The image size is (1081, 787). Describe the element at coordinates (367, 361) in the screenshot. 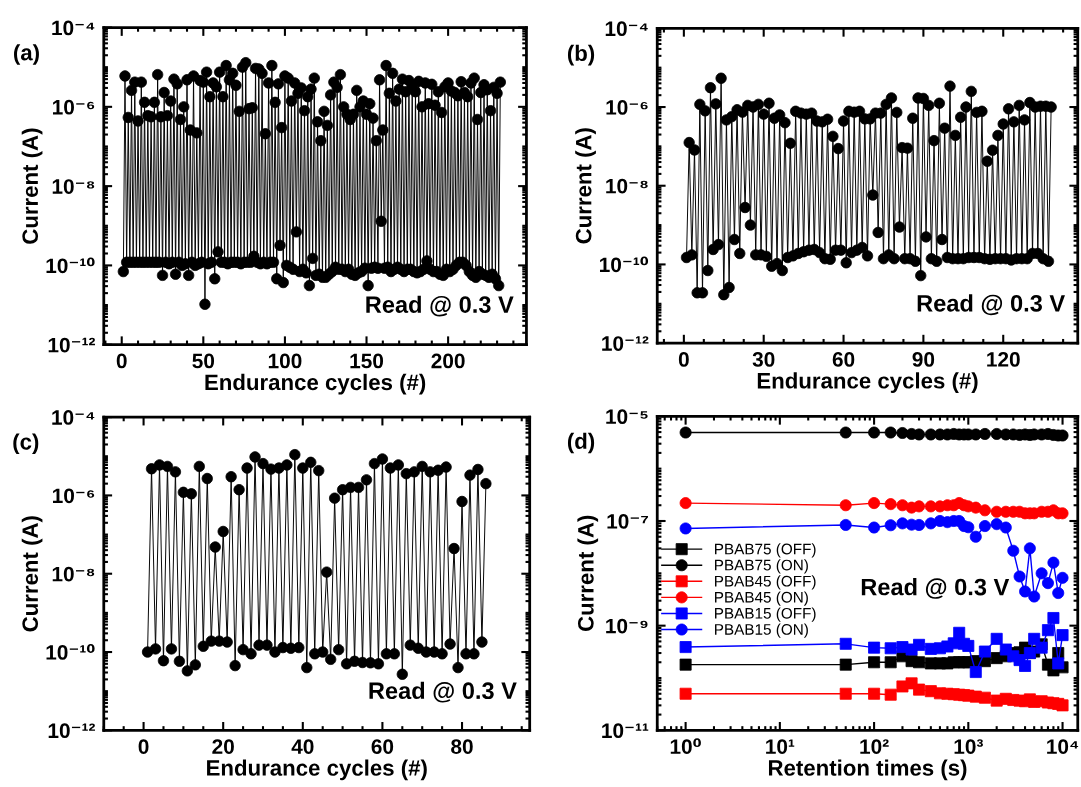

I see `x-tick-label: 150` at that location.